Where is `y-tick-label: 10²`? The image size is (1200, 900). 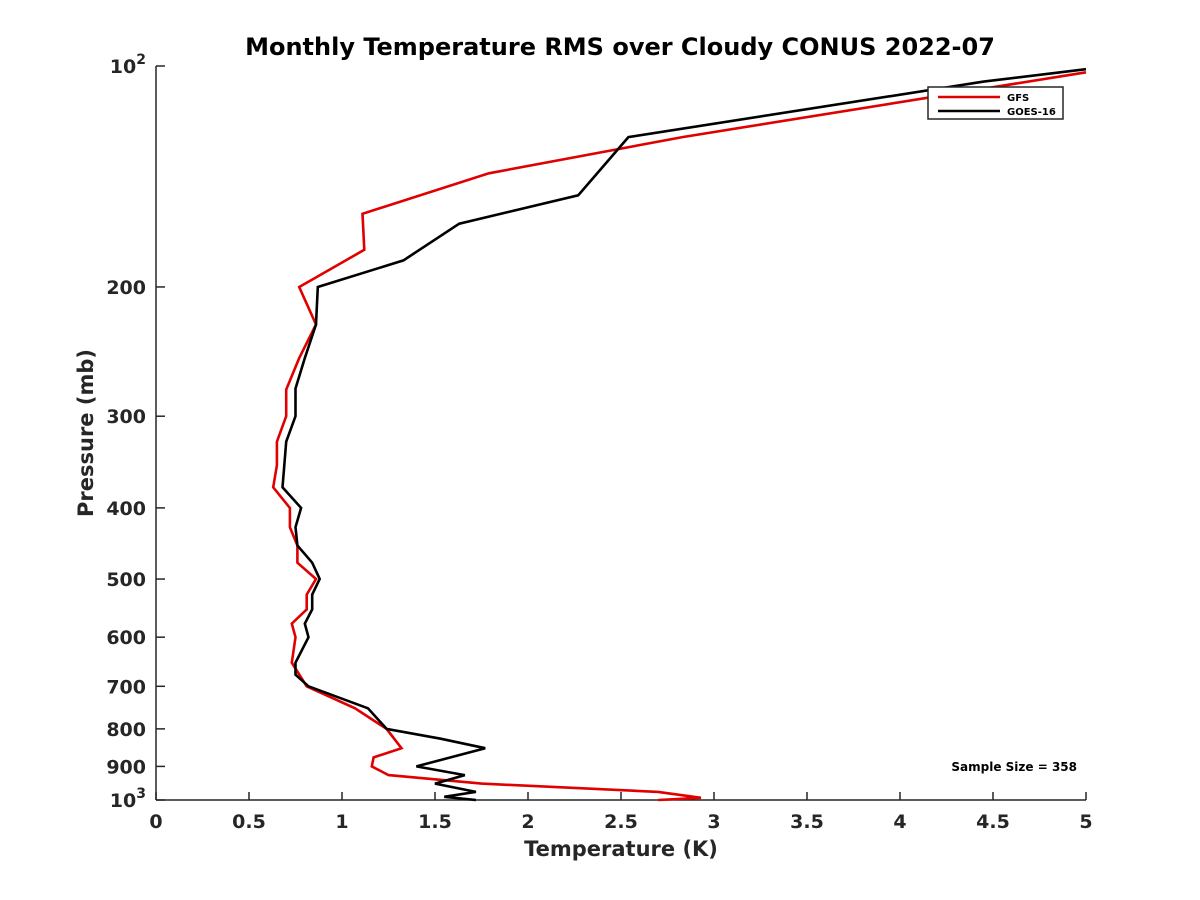 y-tick-label: 10² is located at coordinates (128, 65).